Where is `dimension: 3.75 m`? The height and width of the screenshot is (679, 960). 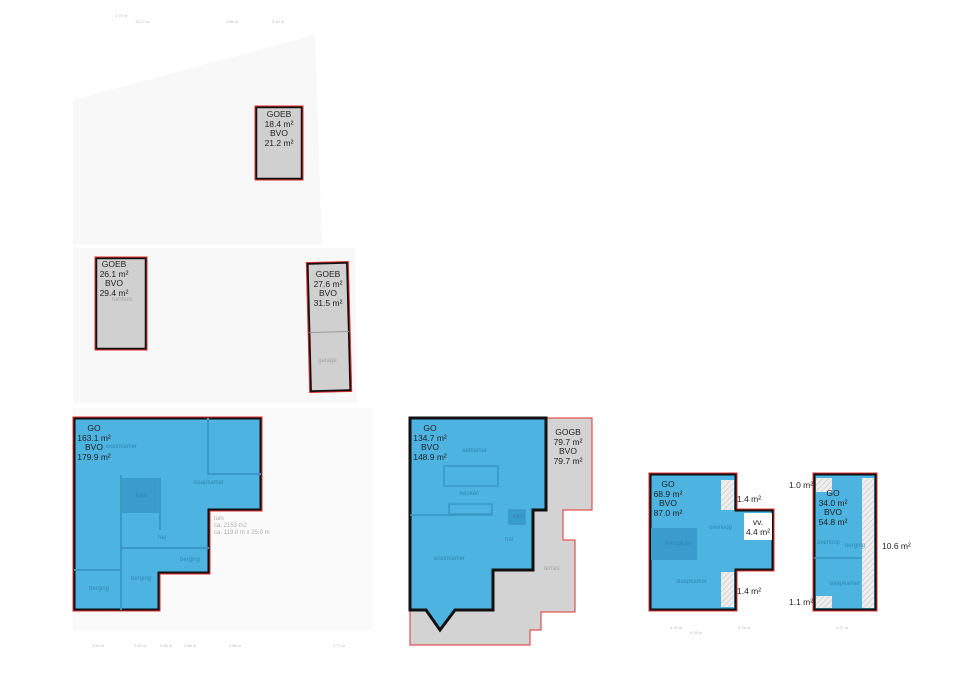 dimension: 3.75 m is located at coordinates (121, 15).